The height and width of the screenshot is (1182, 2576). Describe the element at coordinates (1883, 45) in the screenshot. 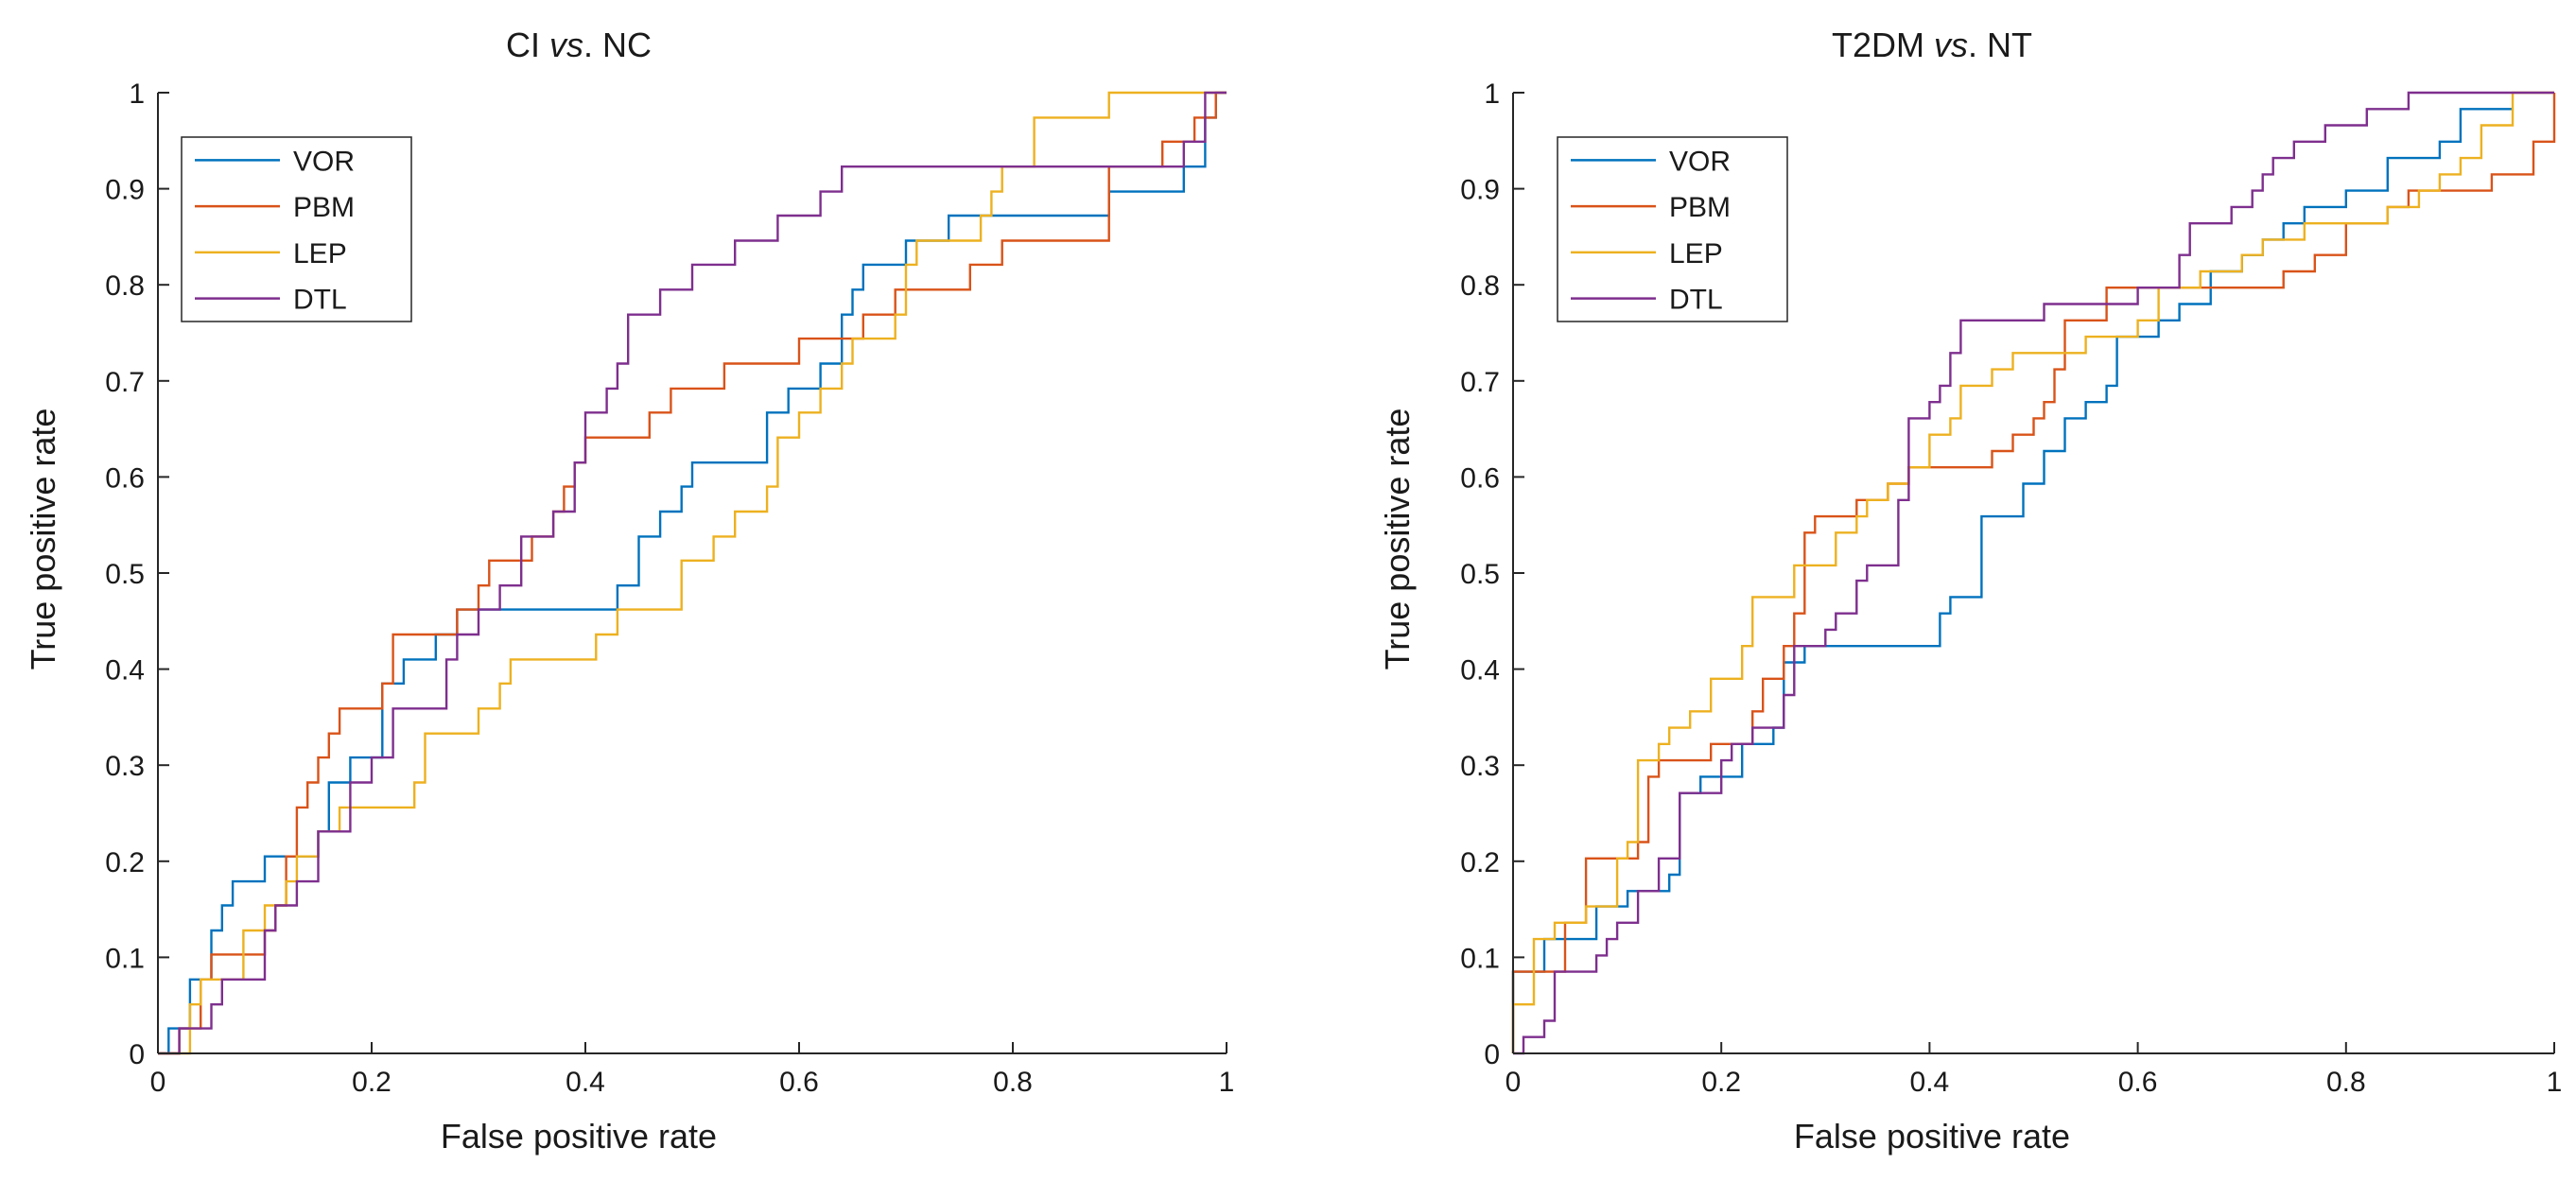

I see `title-part: T2DM` at that location.